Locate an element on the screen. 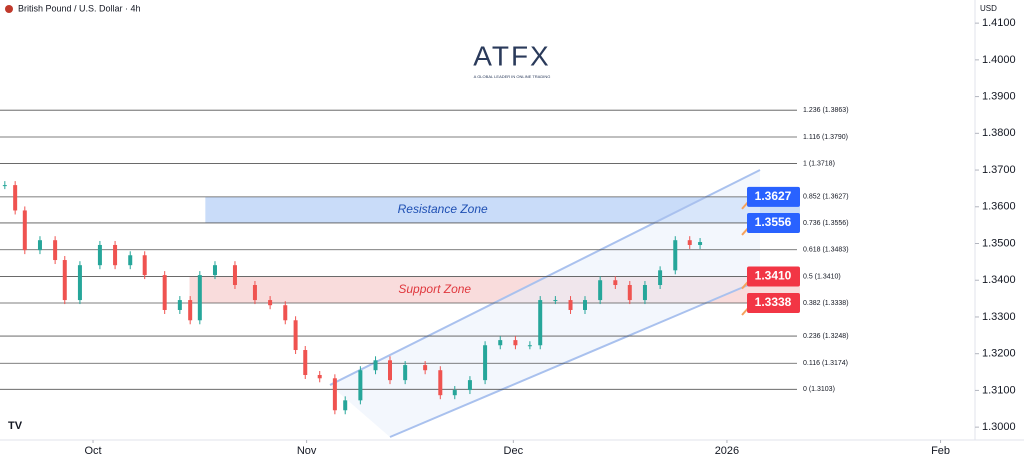 The width and height of the screenshot is (1024, 464). currency: USD is located at coordinates (988, 8).